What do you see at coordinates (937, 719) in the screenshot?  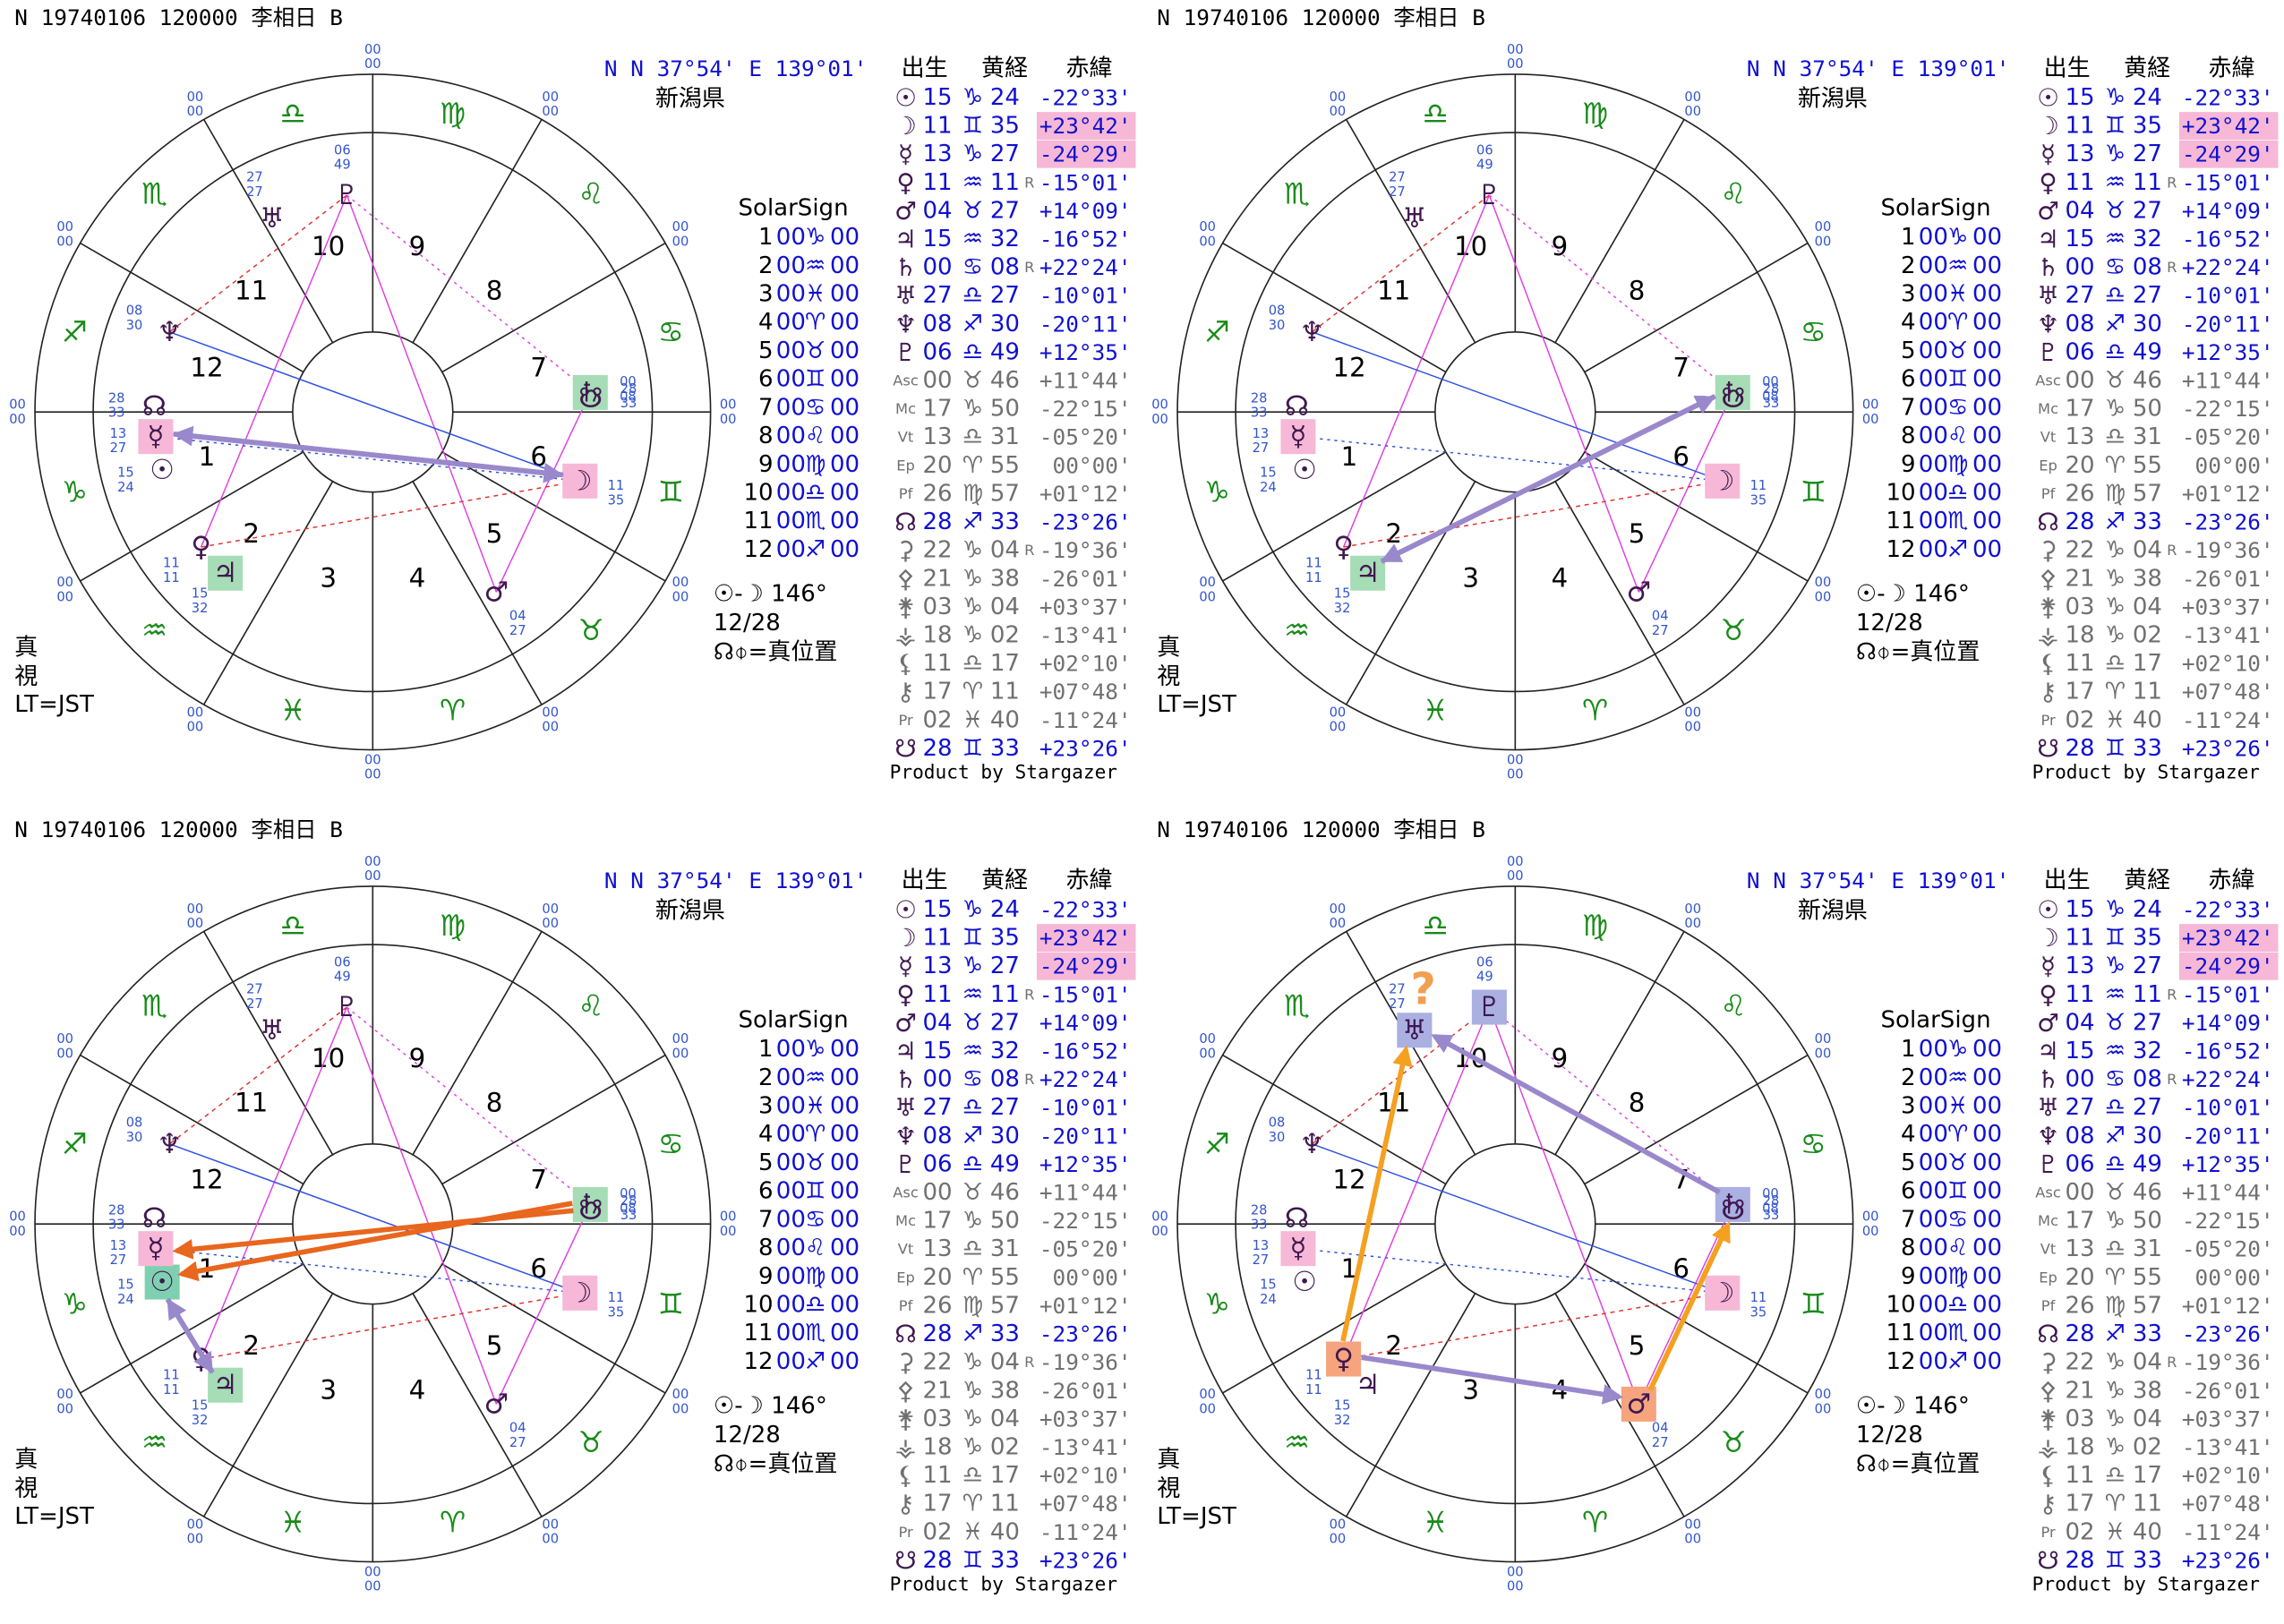 I see `row-deg: 02` at bounding box center [937, 719].